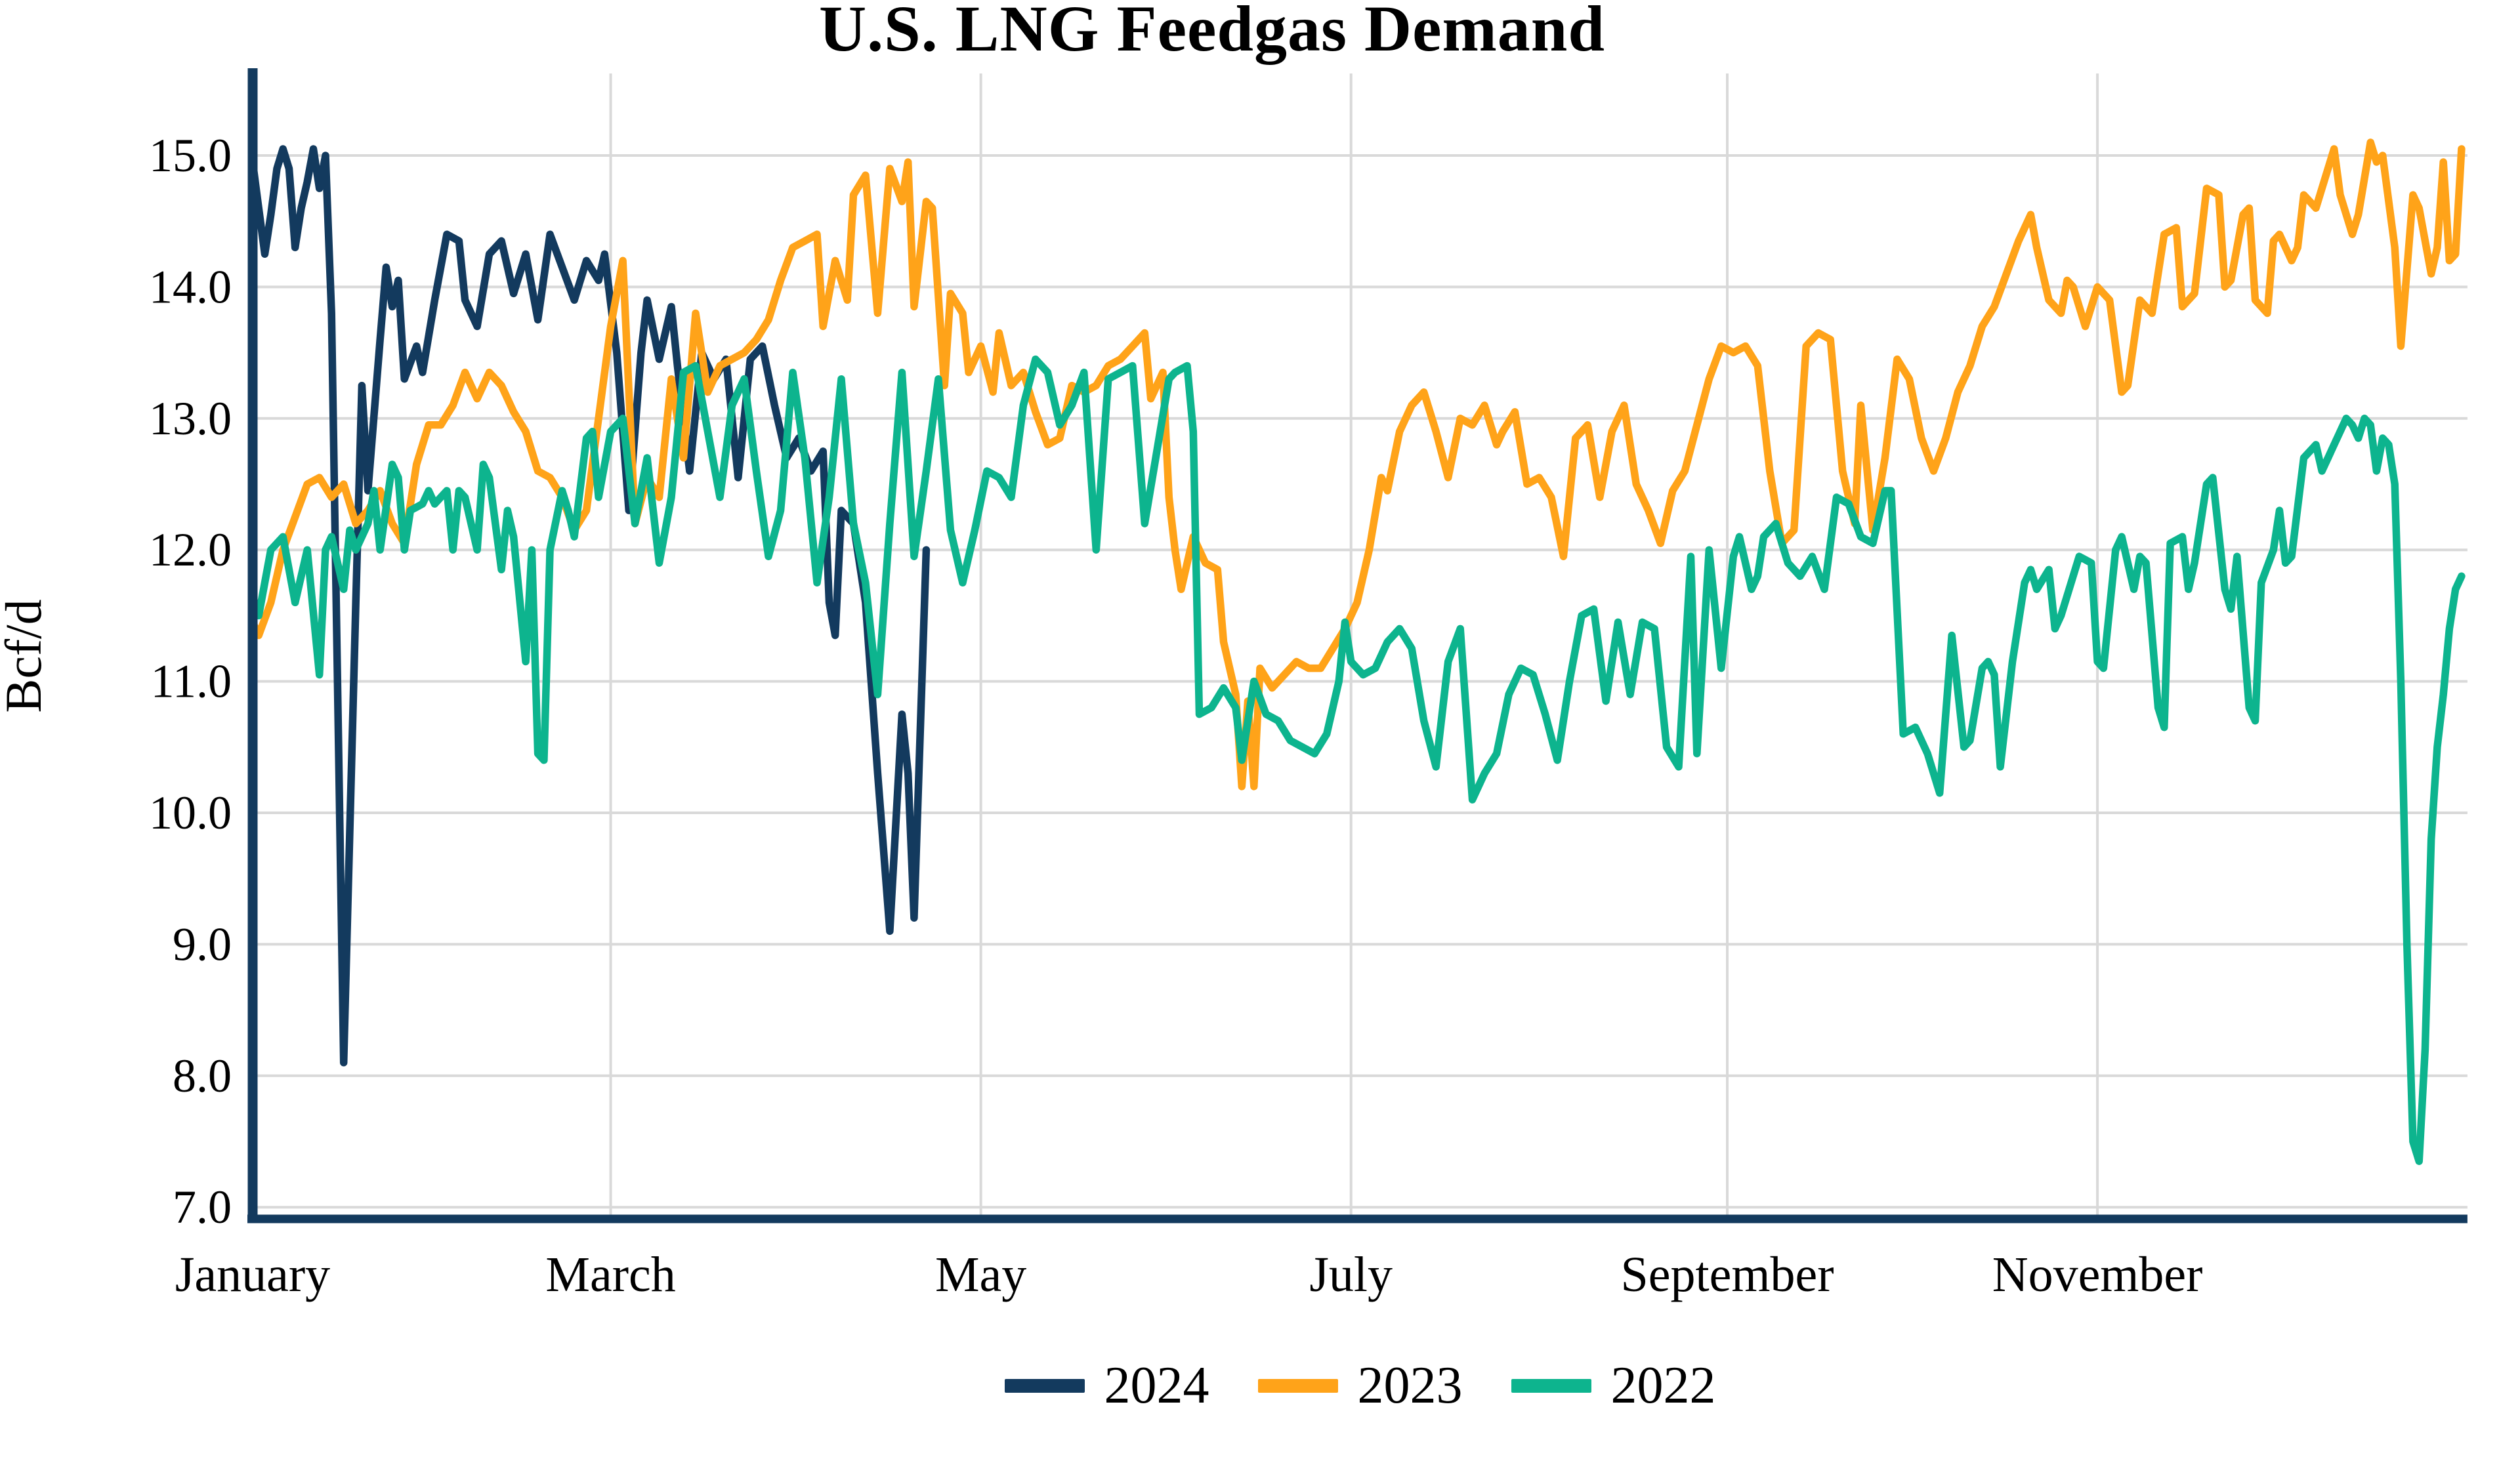 This screenshot has width=2520, height=1480. I want to click on y-tick-label: 14.0, so click(190, 286).